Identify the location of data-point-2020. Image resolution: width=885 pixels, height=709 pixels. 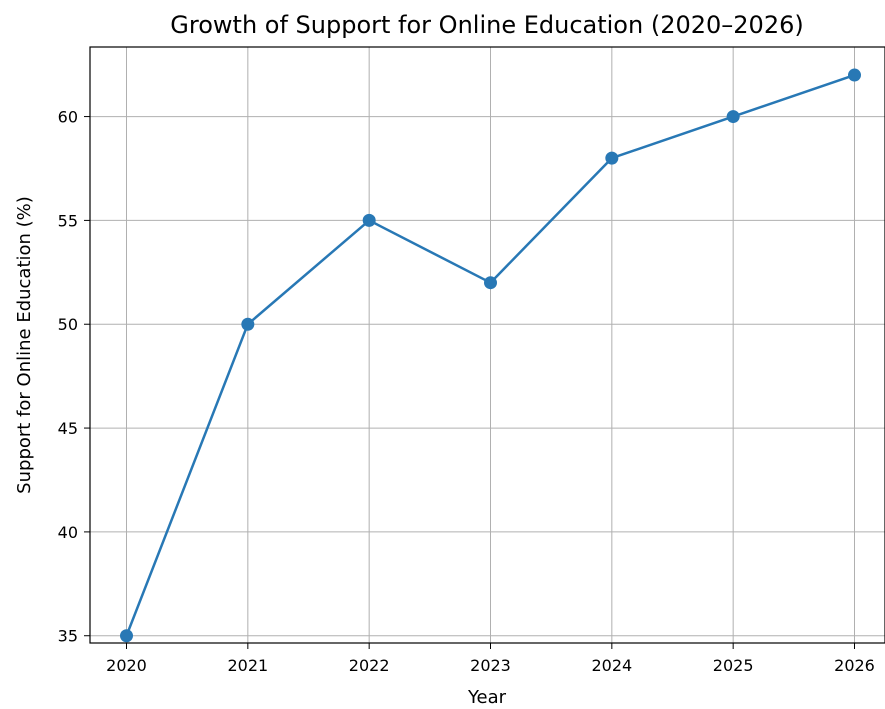
(126, 636).